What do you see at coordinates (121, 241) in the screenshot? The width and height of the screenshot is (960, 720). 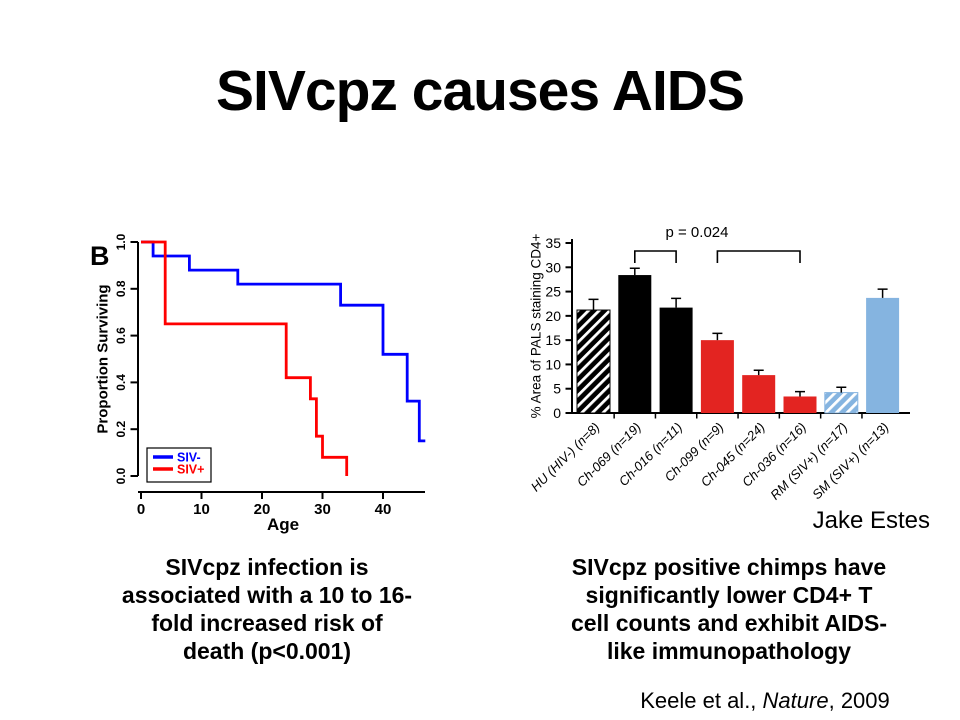 I see `svg-text: 1.0` at bounding box center [121, 241].